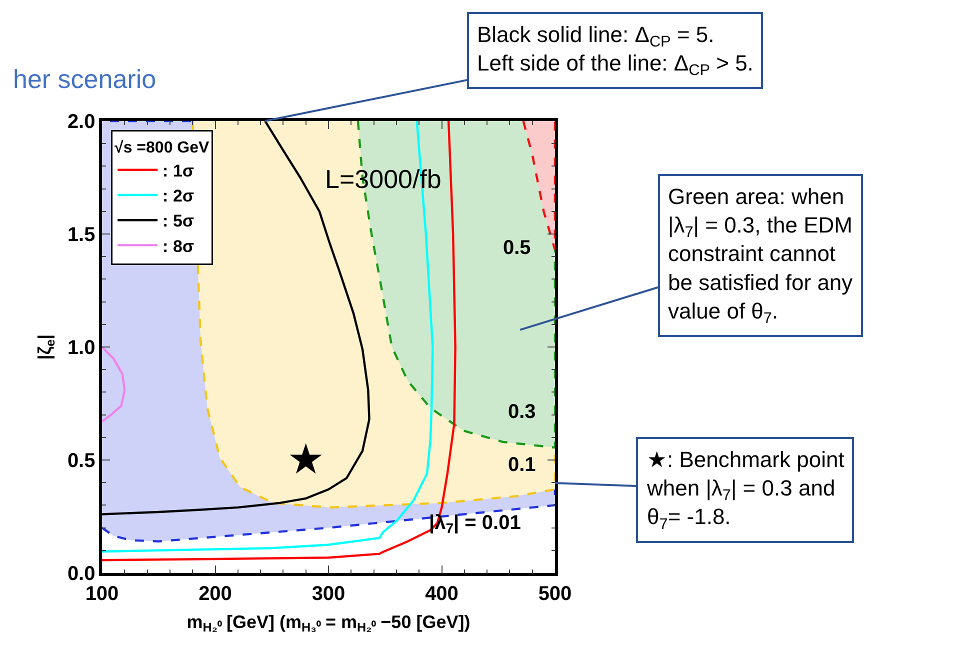 This screenshot has height=656, width=957. What do you see at coordinates (81, 348) in the screenshot?
I see `y-tick-label: 1.0` at bounding box center [81, 348].